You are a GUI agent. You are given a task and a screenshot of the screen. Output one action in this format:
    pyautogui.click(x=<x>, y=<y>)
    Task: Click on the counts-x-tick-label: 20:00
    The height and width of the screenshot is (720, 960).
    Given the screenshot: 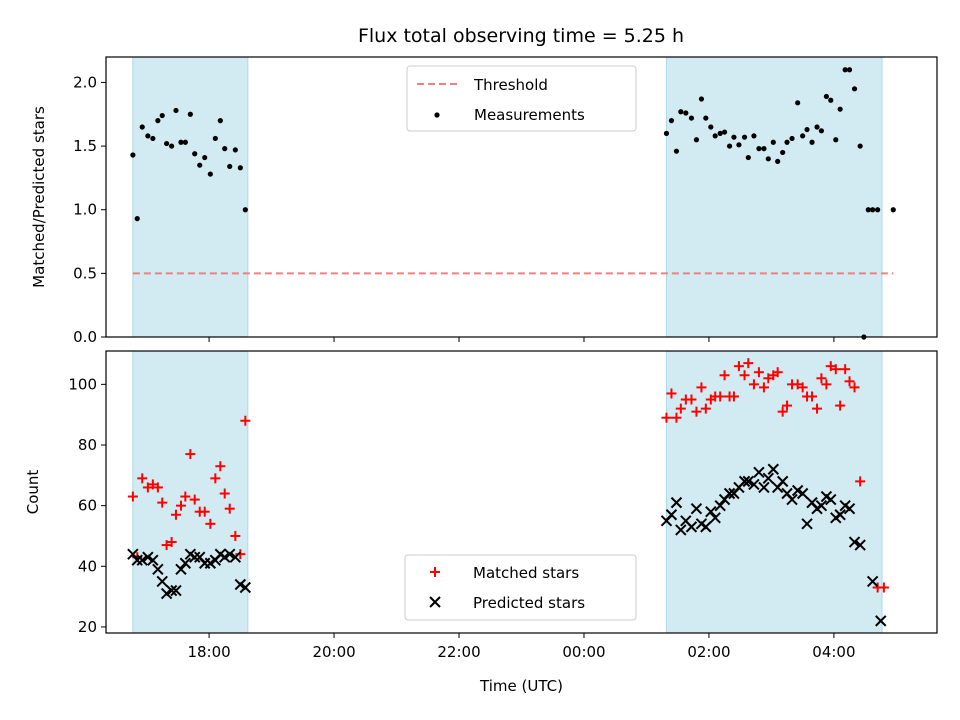 What is the action you would take?
    pyautogui.click(x=333, y=652)
    